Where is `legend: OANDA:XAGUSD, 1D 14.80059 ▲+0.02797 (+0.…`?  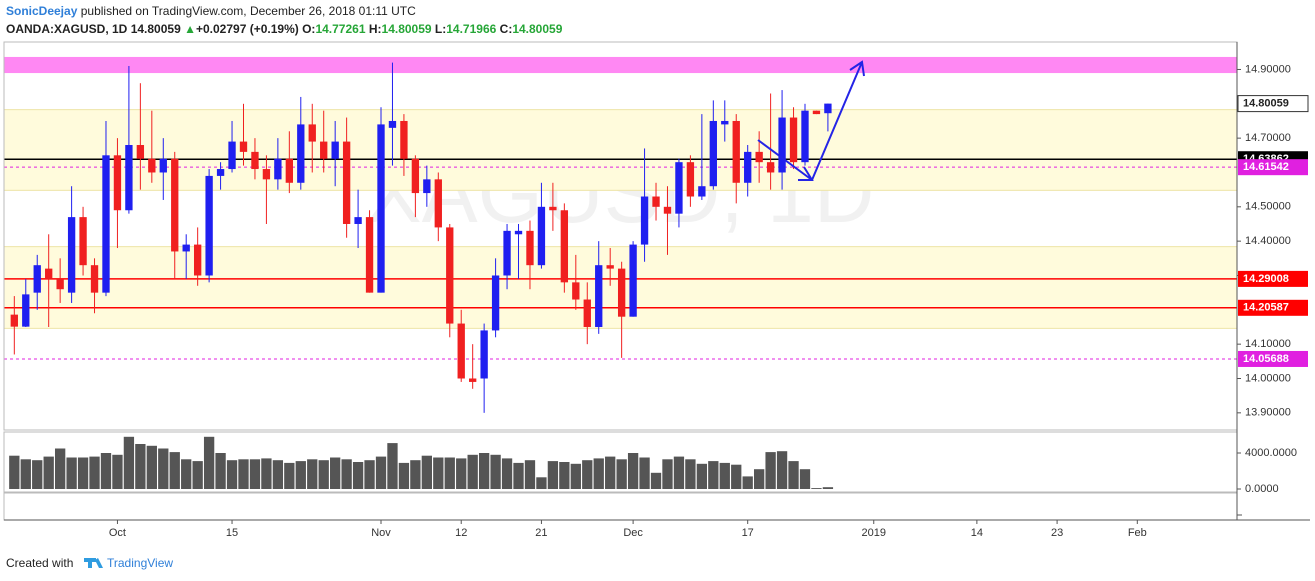
legend: OANDA:XAGUSD, 1D 14.80059 ▲+0.02797 (+0.… is located at coordinates (284, 29).